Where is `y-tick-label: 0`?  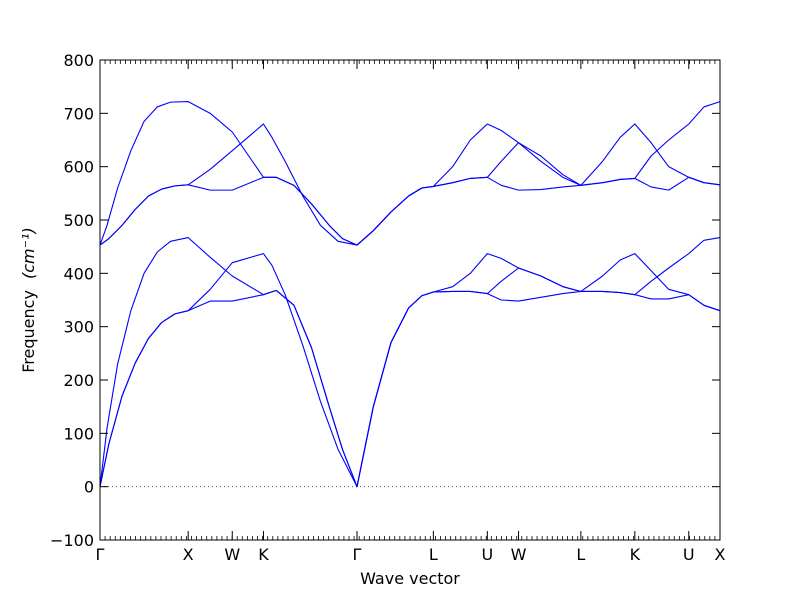 y-tick-label: 0 is located at coordinates (89, 487).